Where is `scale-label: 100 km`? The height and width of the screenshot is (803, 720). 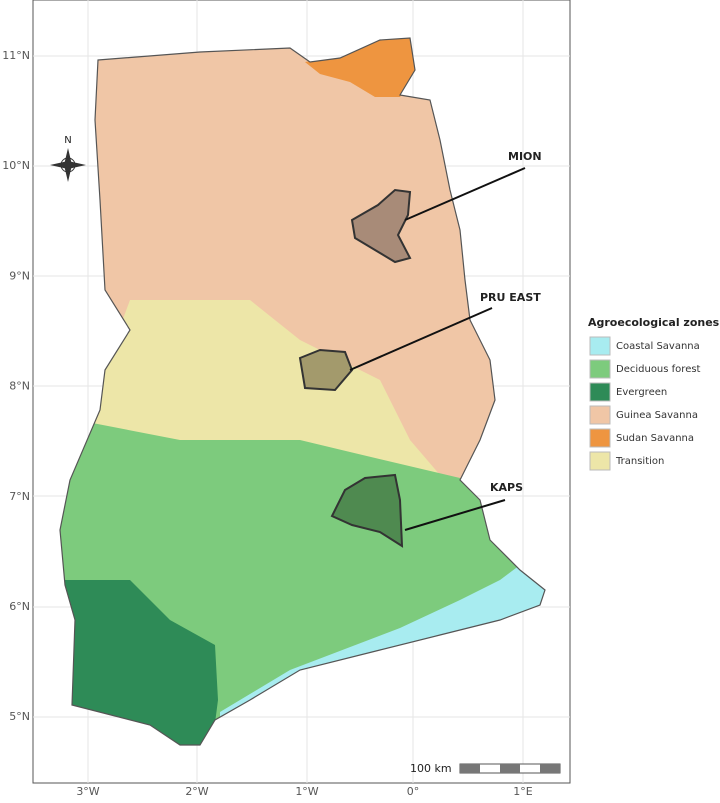 scale-label: 100 km is located at coordinates (431, 768).